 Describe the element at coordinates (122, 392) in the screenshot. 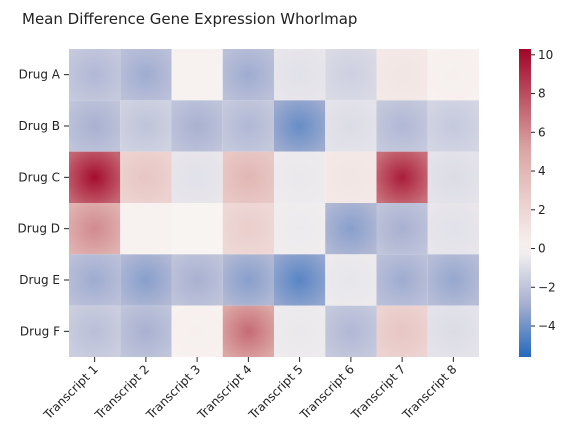

I see `column-tick-label: Transcript 2` at that location.